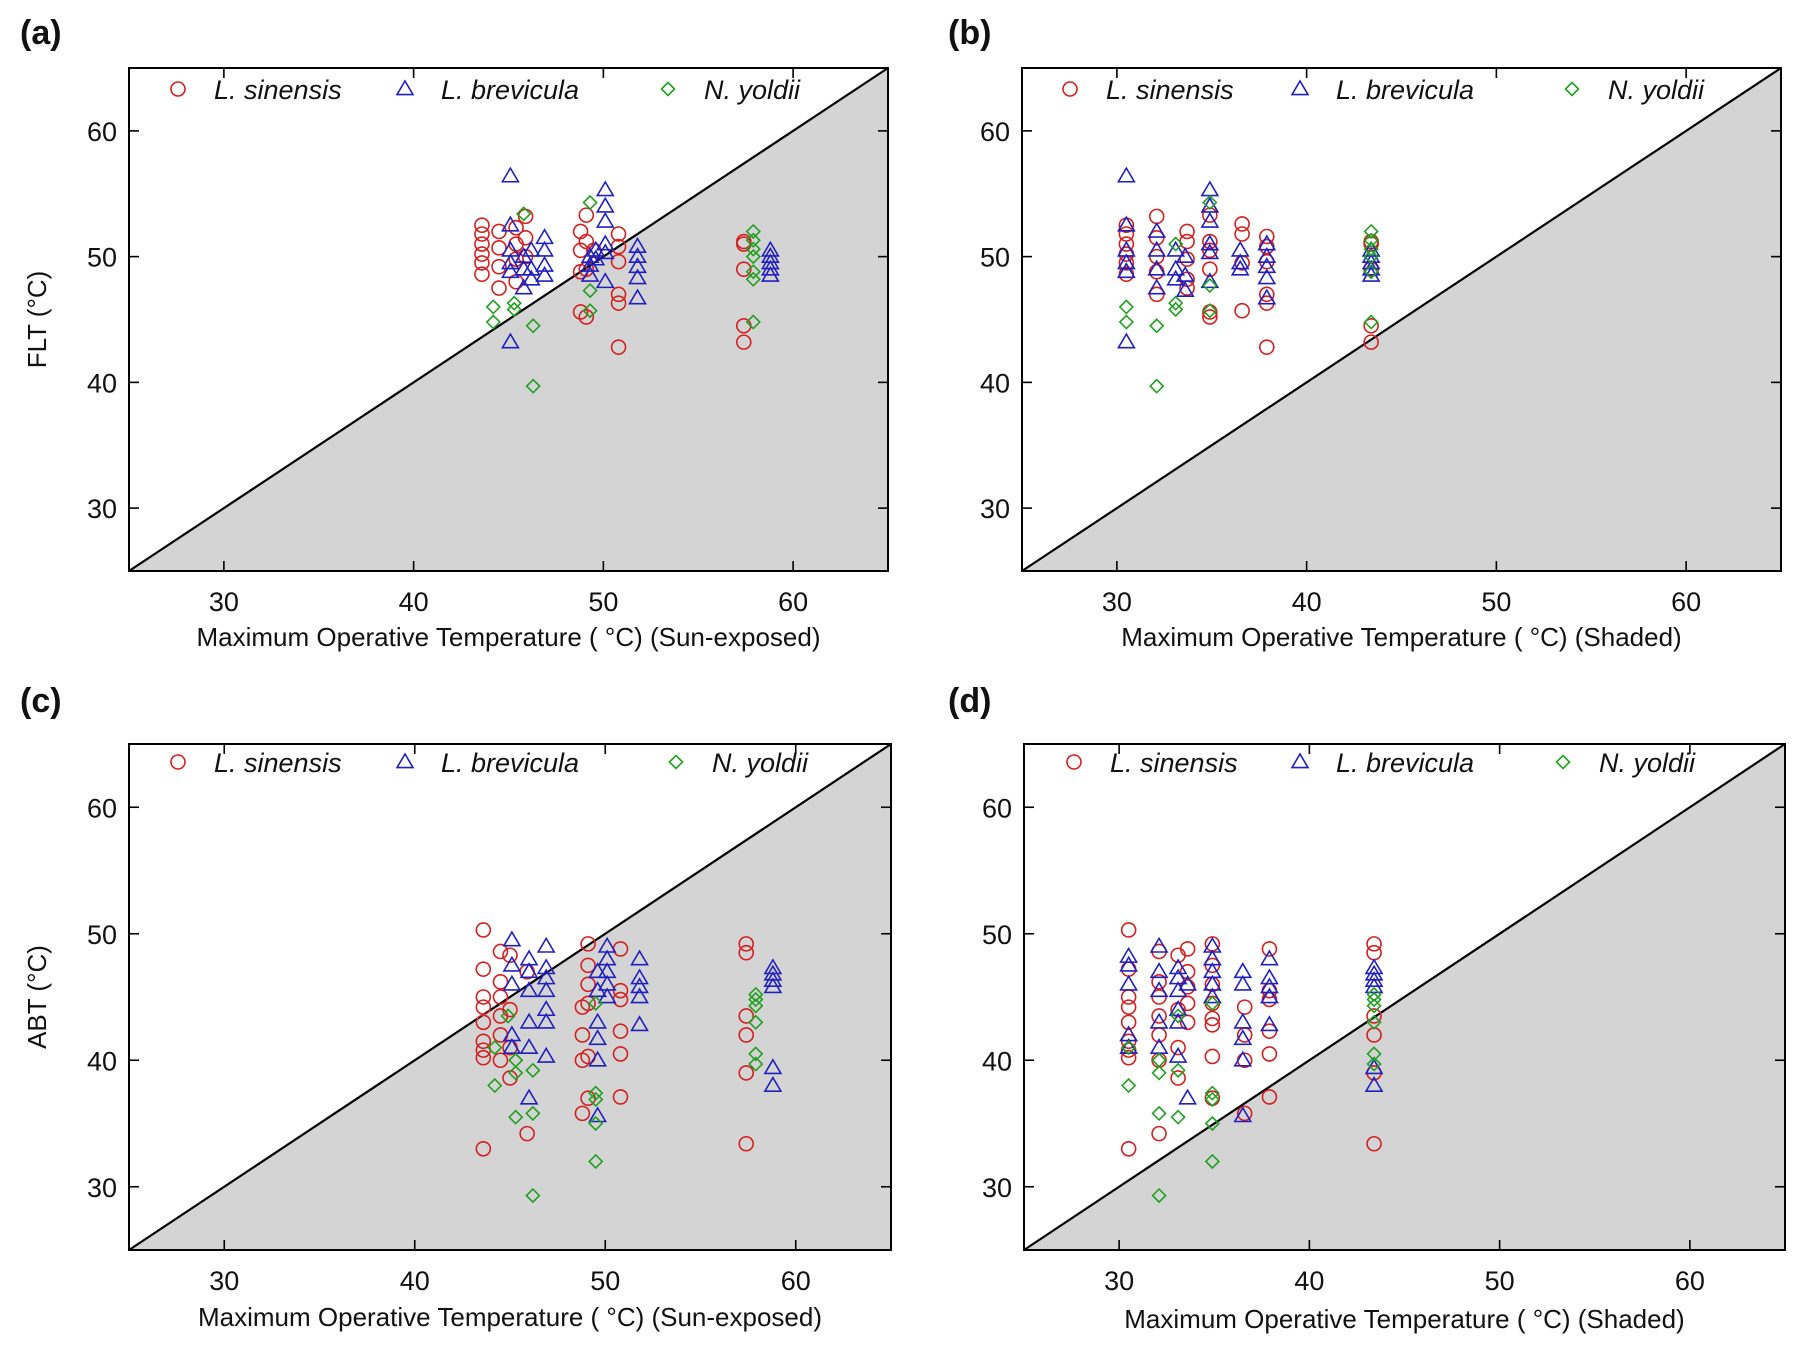  What do you see at coordinates (969, 33) in the screenshot?
I see `panel-label: (b)` at bounding box center [969, 33].